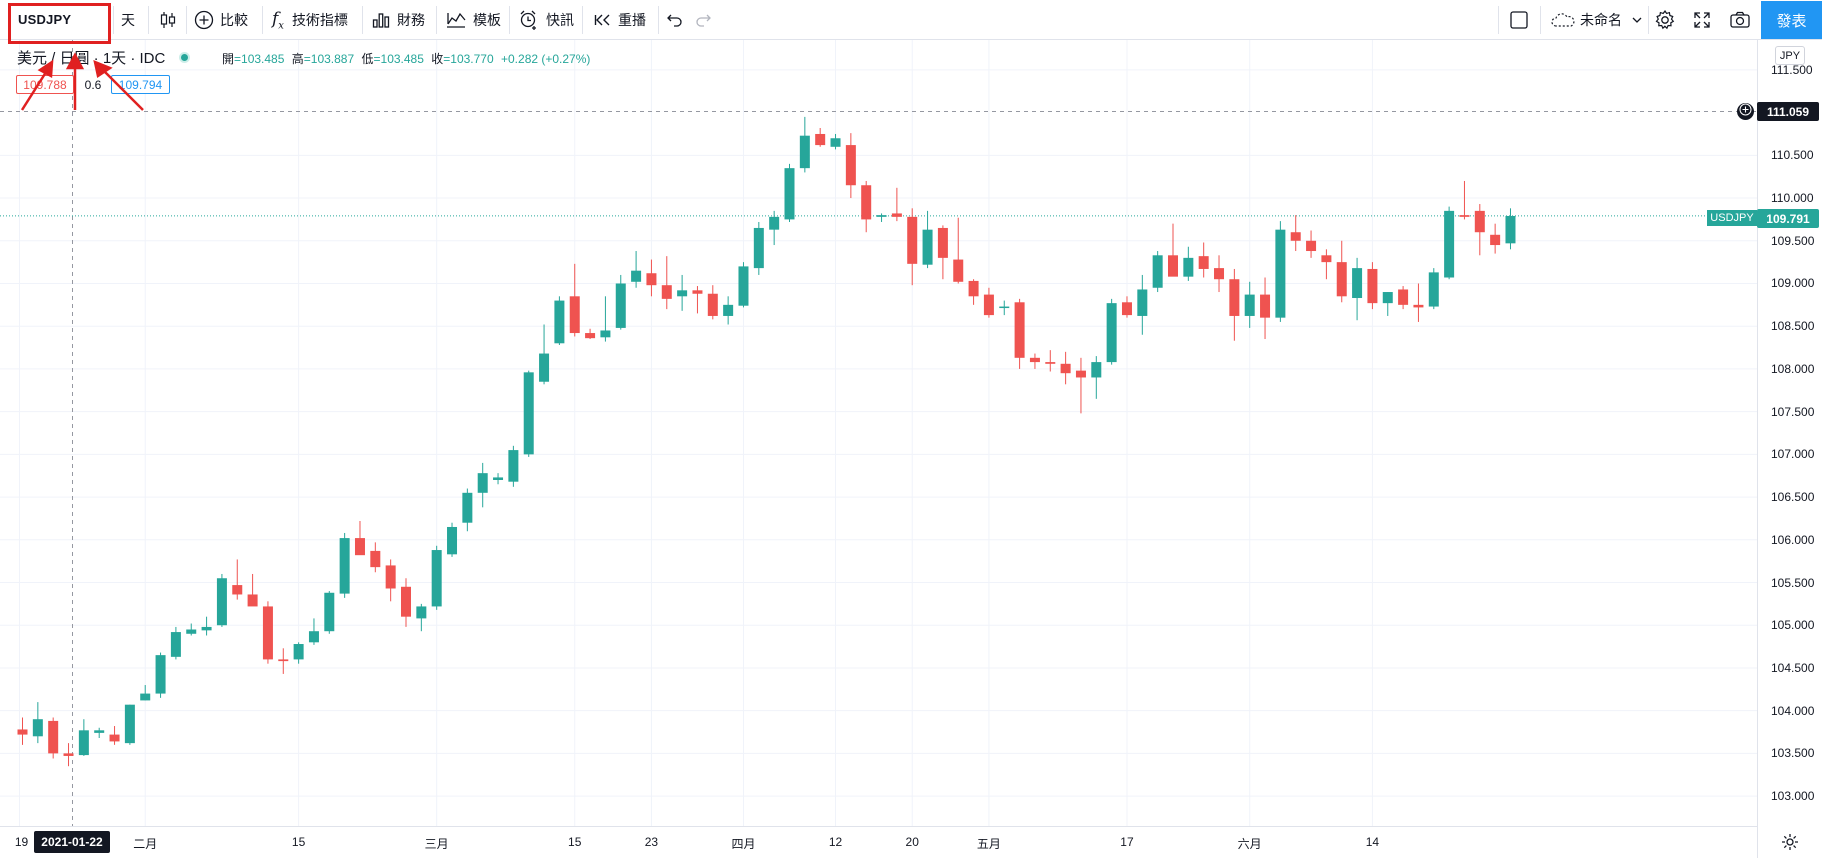 The width and height of the screenshot is (1822, 864). What do you see at coordinates (1793, 710) in the screenshot?
I see `price-axis-label: 104.000` at bounding box center [1793, 710].